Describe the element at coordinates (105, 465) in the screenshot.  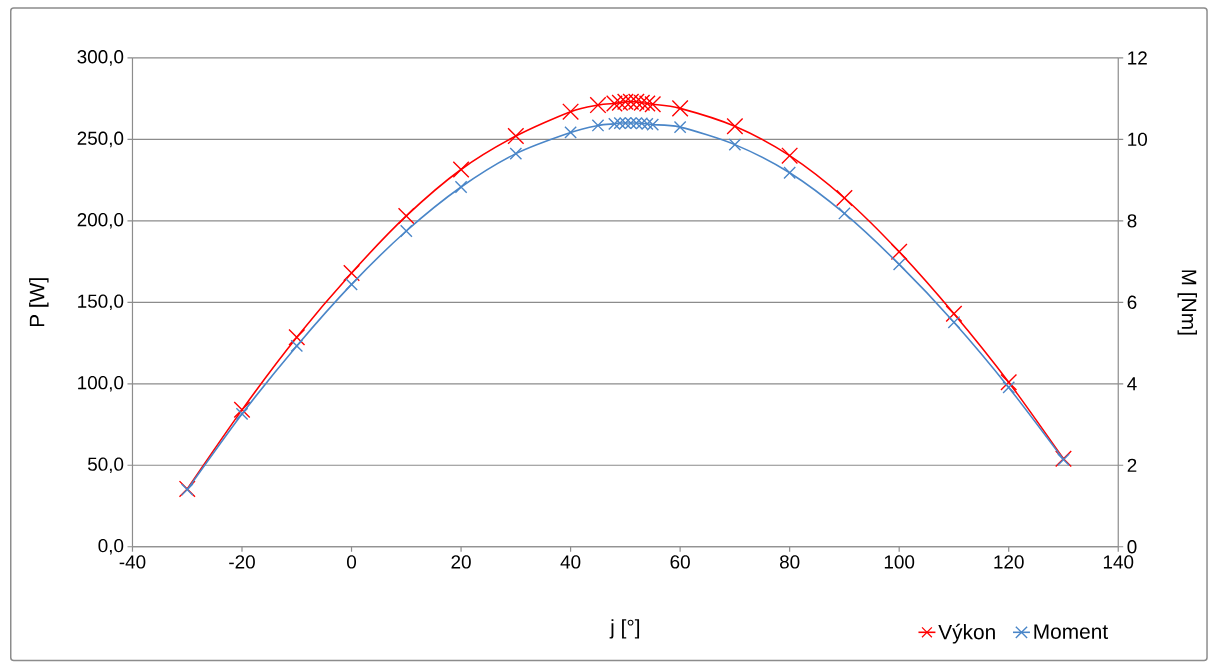
I see `y-tick-label: 50,0` at that location.